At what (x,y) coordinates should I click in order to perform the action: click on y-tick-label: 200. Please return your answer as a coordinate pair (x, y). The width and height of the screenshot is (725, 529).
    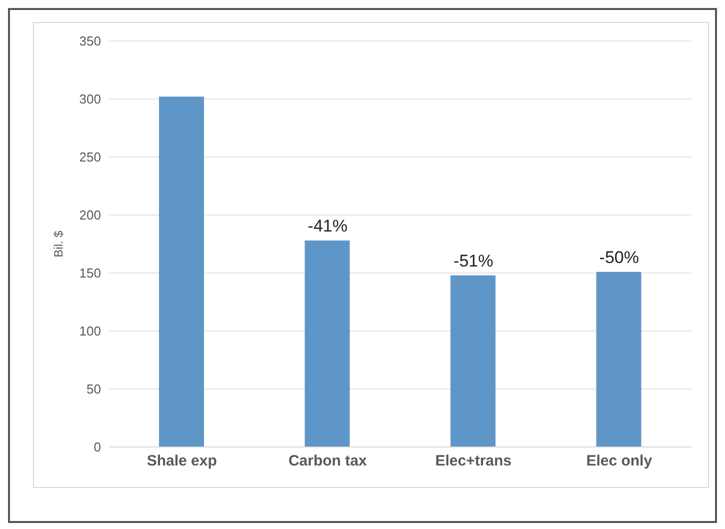
    Looking at the image, I should click on (90, 215).